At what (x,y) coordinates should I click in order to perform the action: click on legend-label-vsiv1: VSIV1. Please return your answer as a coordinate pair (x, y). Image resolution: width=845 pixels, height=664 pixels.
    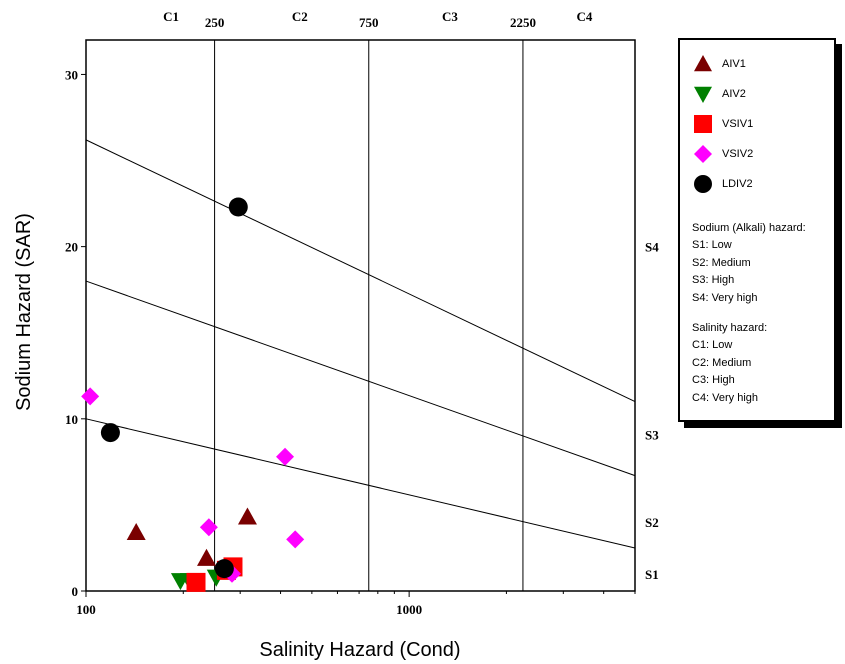
    Looking at the image, I should click on (738, 124).